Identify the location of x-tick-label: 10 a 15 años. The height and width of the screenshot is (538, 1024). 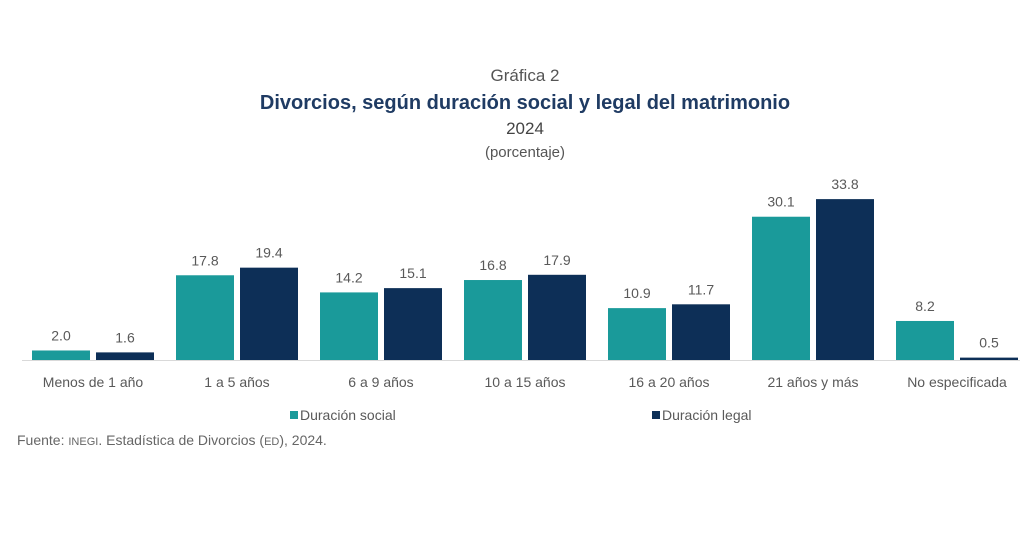
(525, 382).